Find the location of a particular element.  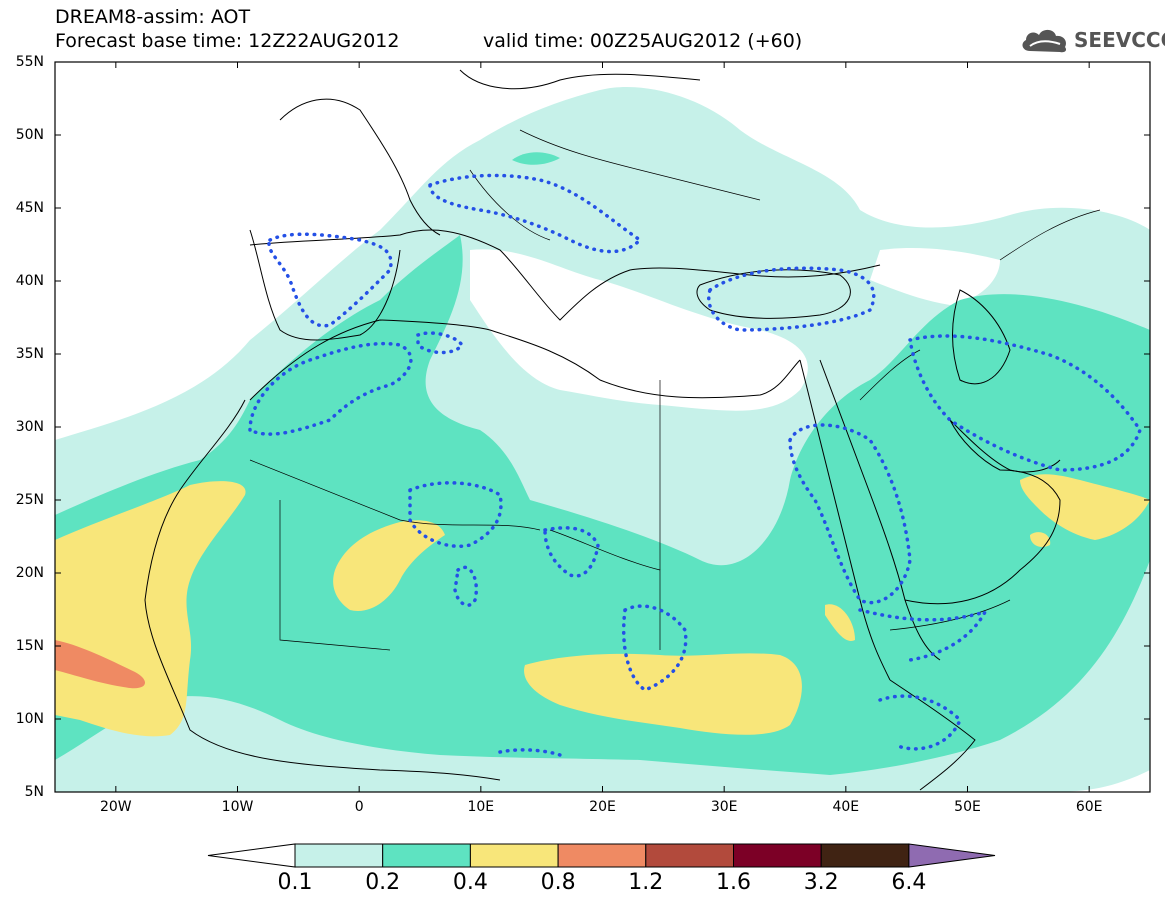

lon-label: 10W is located at coordinates (237, 807).